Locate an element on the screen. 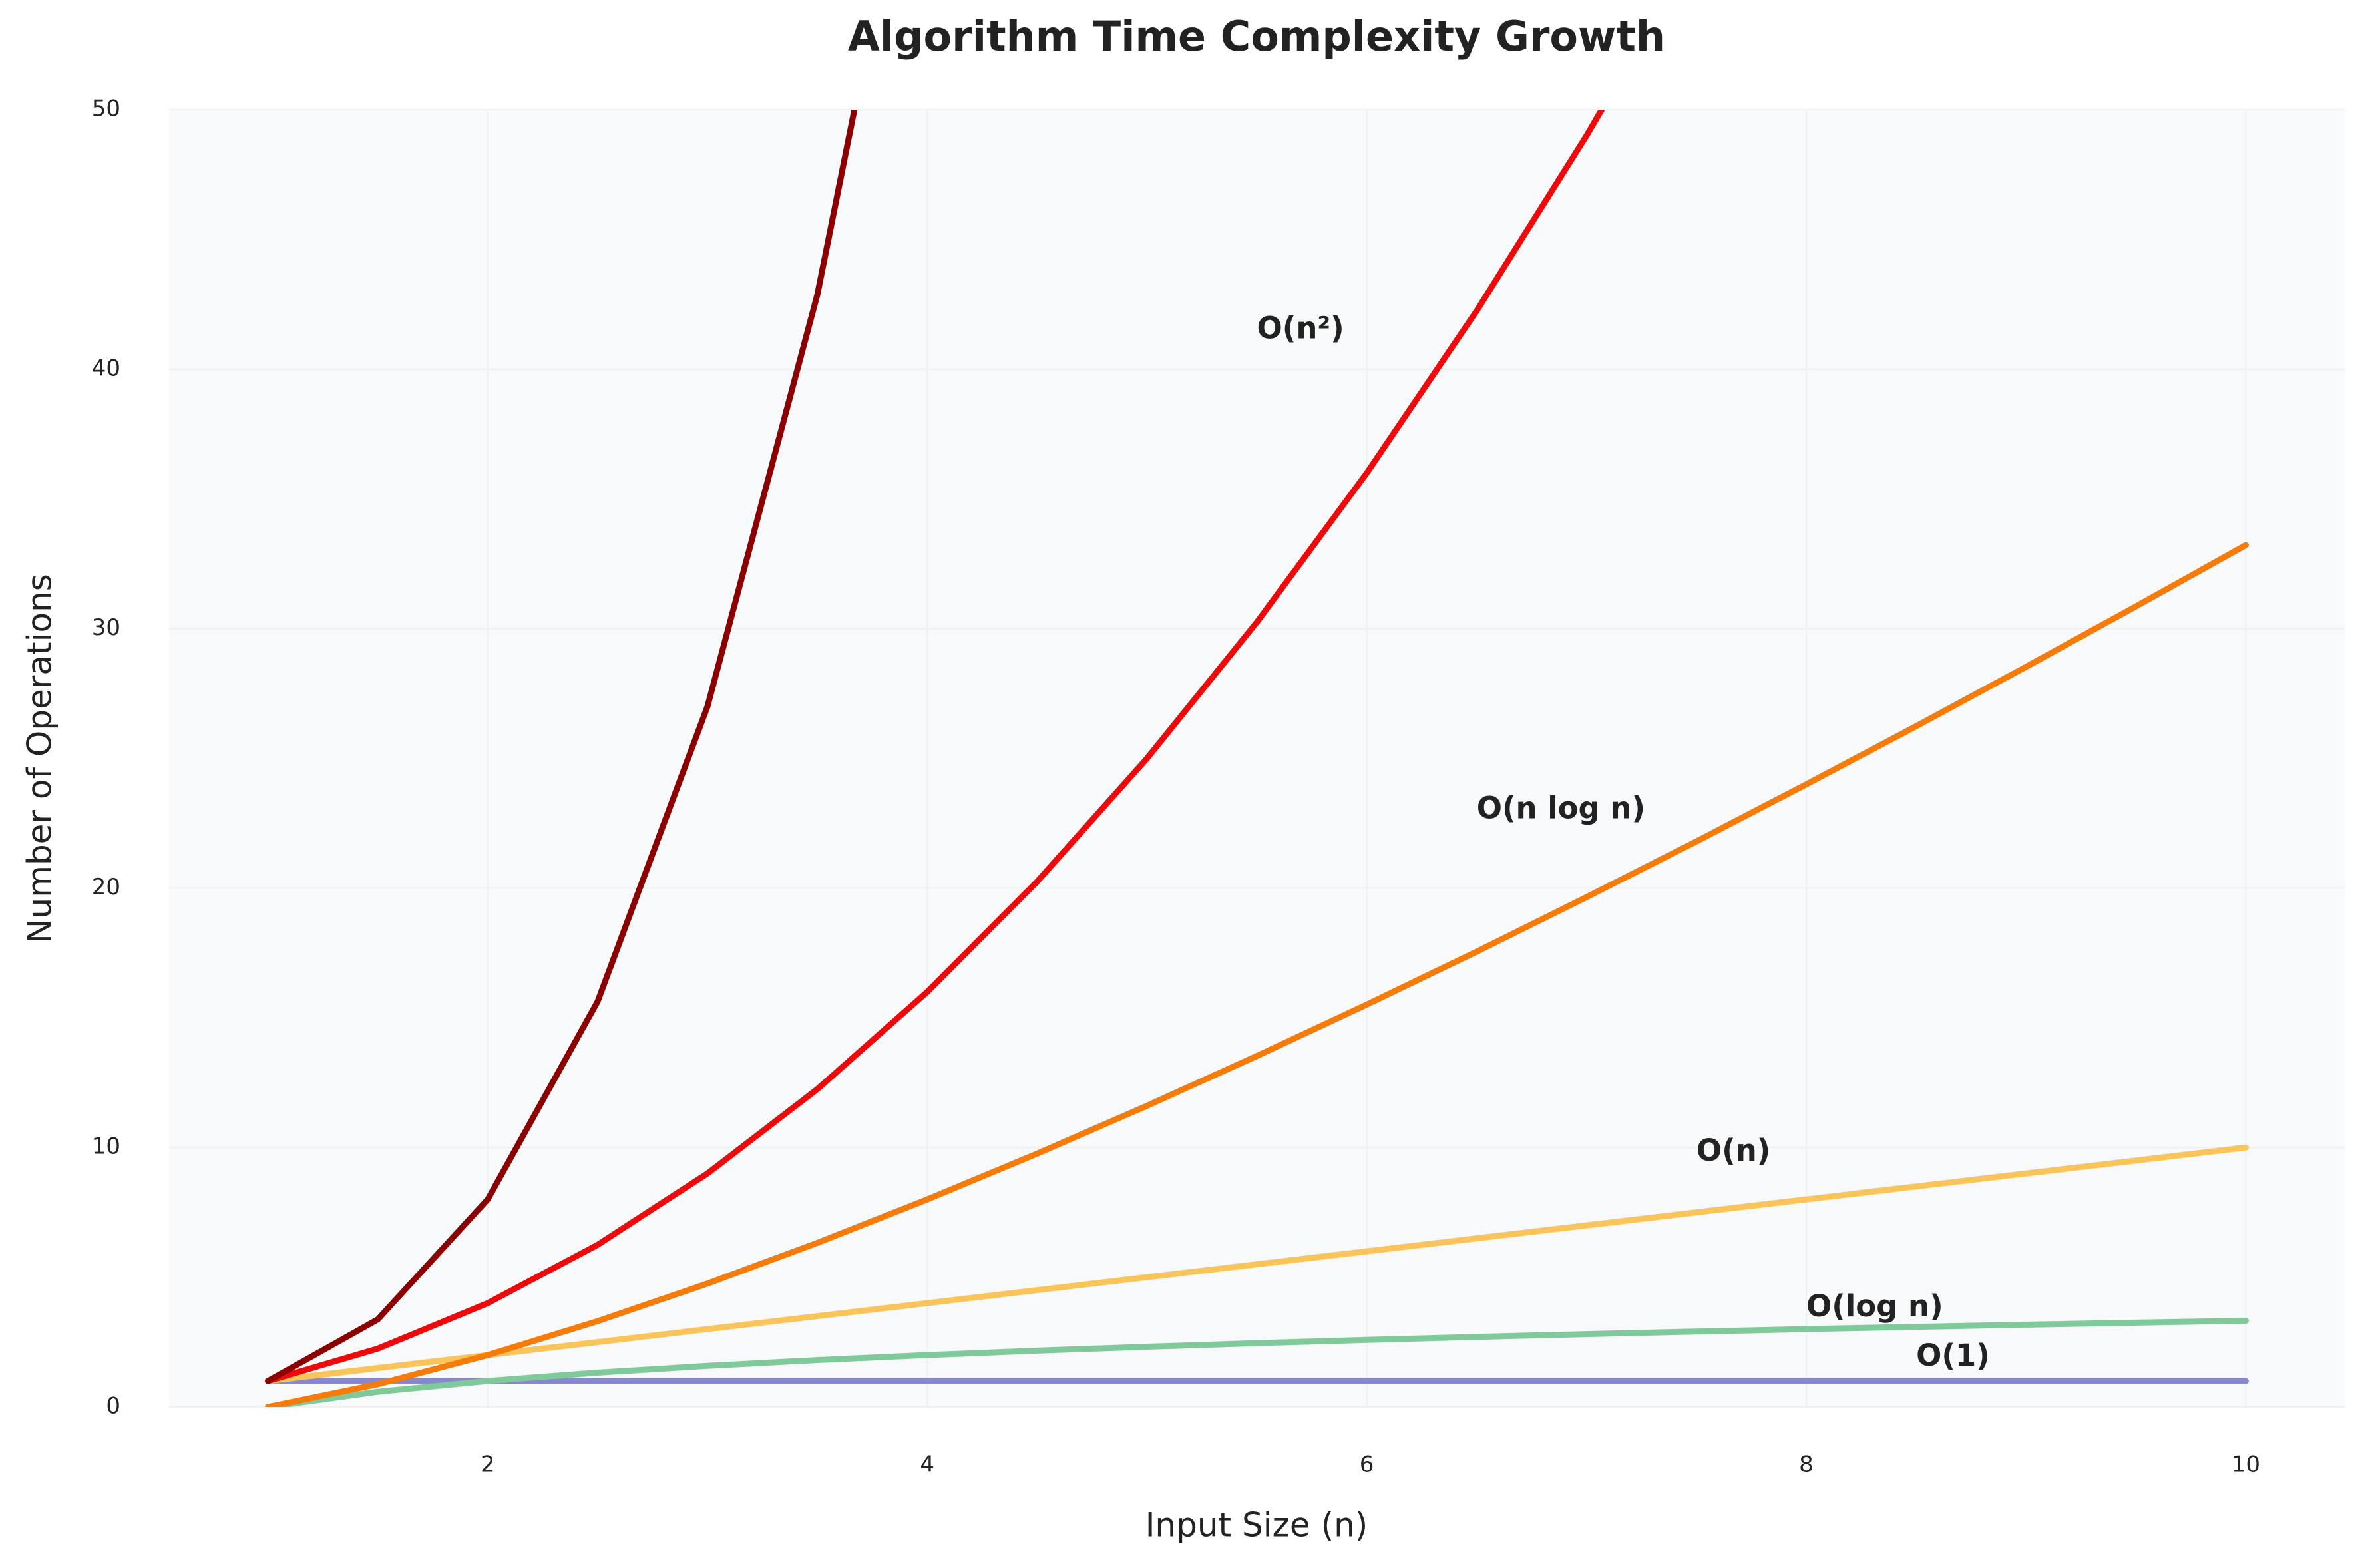 Image resolution: width=2364 pixels, height=1568 pixels. annotation: O(n) is located at coordinates (1733, 1150).